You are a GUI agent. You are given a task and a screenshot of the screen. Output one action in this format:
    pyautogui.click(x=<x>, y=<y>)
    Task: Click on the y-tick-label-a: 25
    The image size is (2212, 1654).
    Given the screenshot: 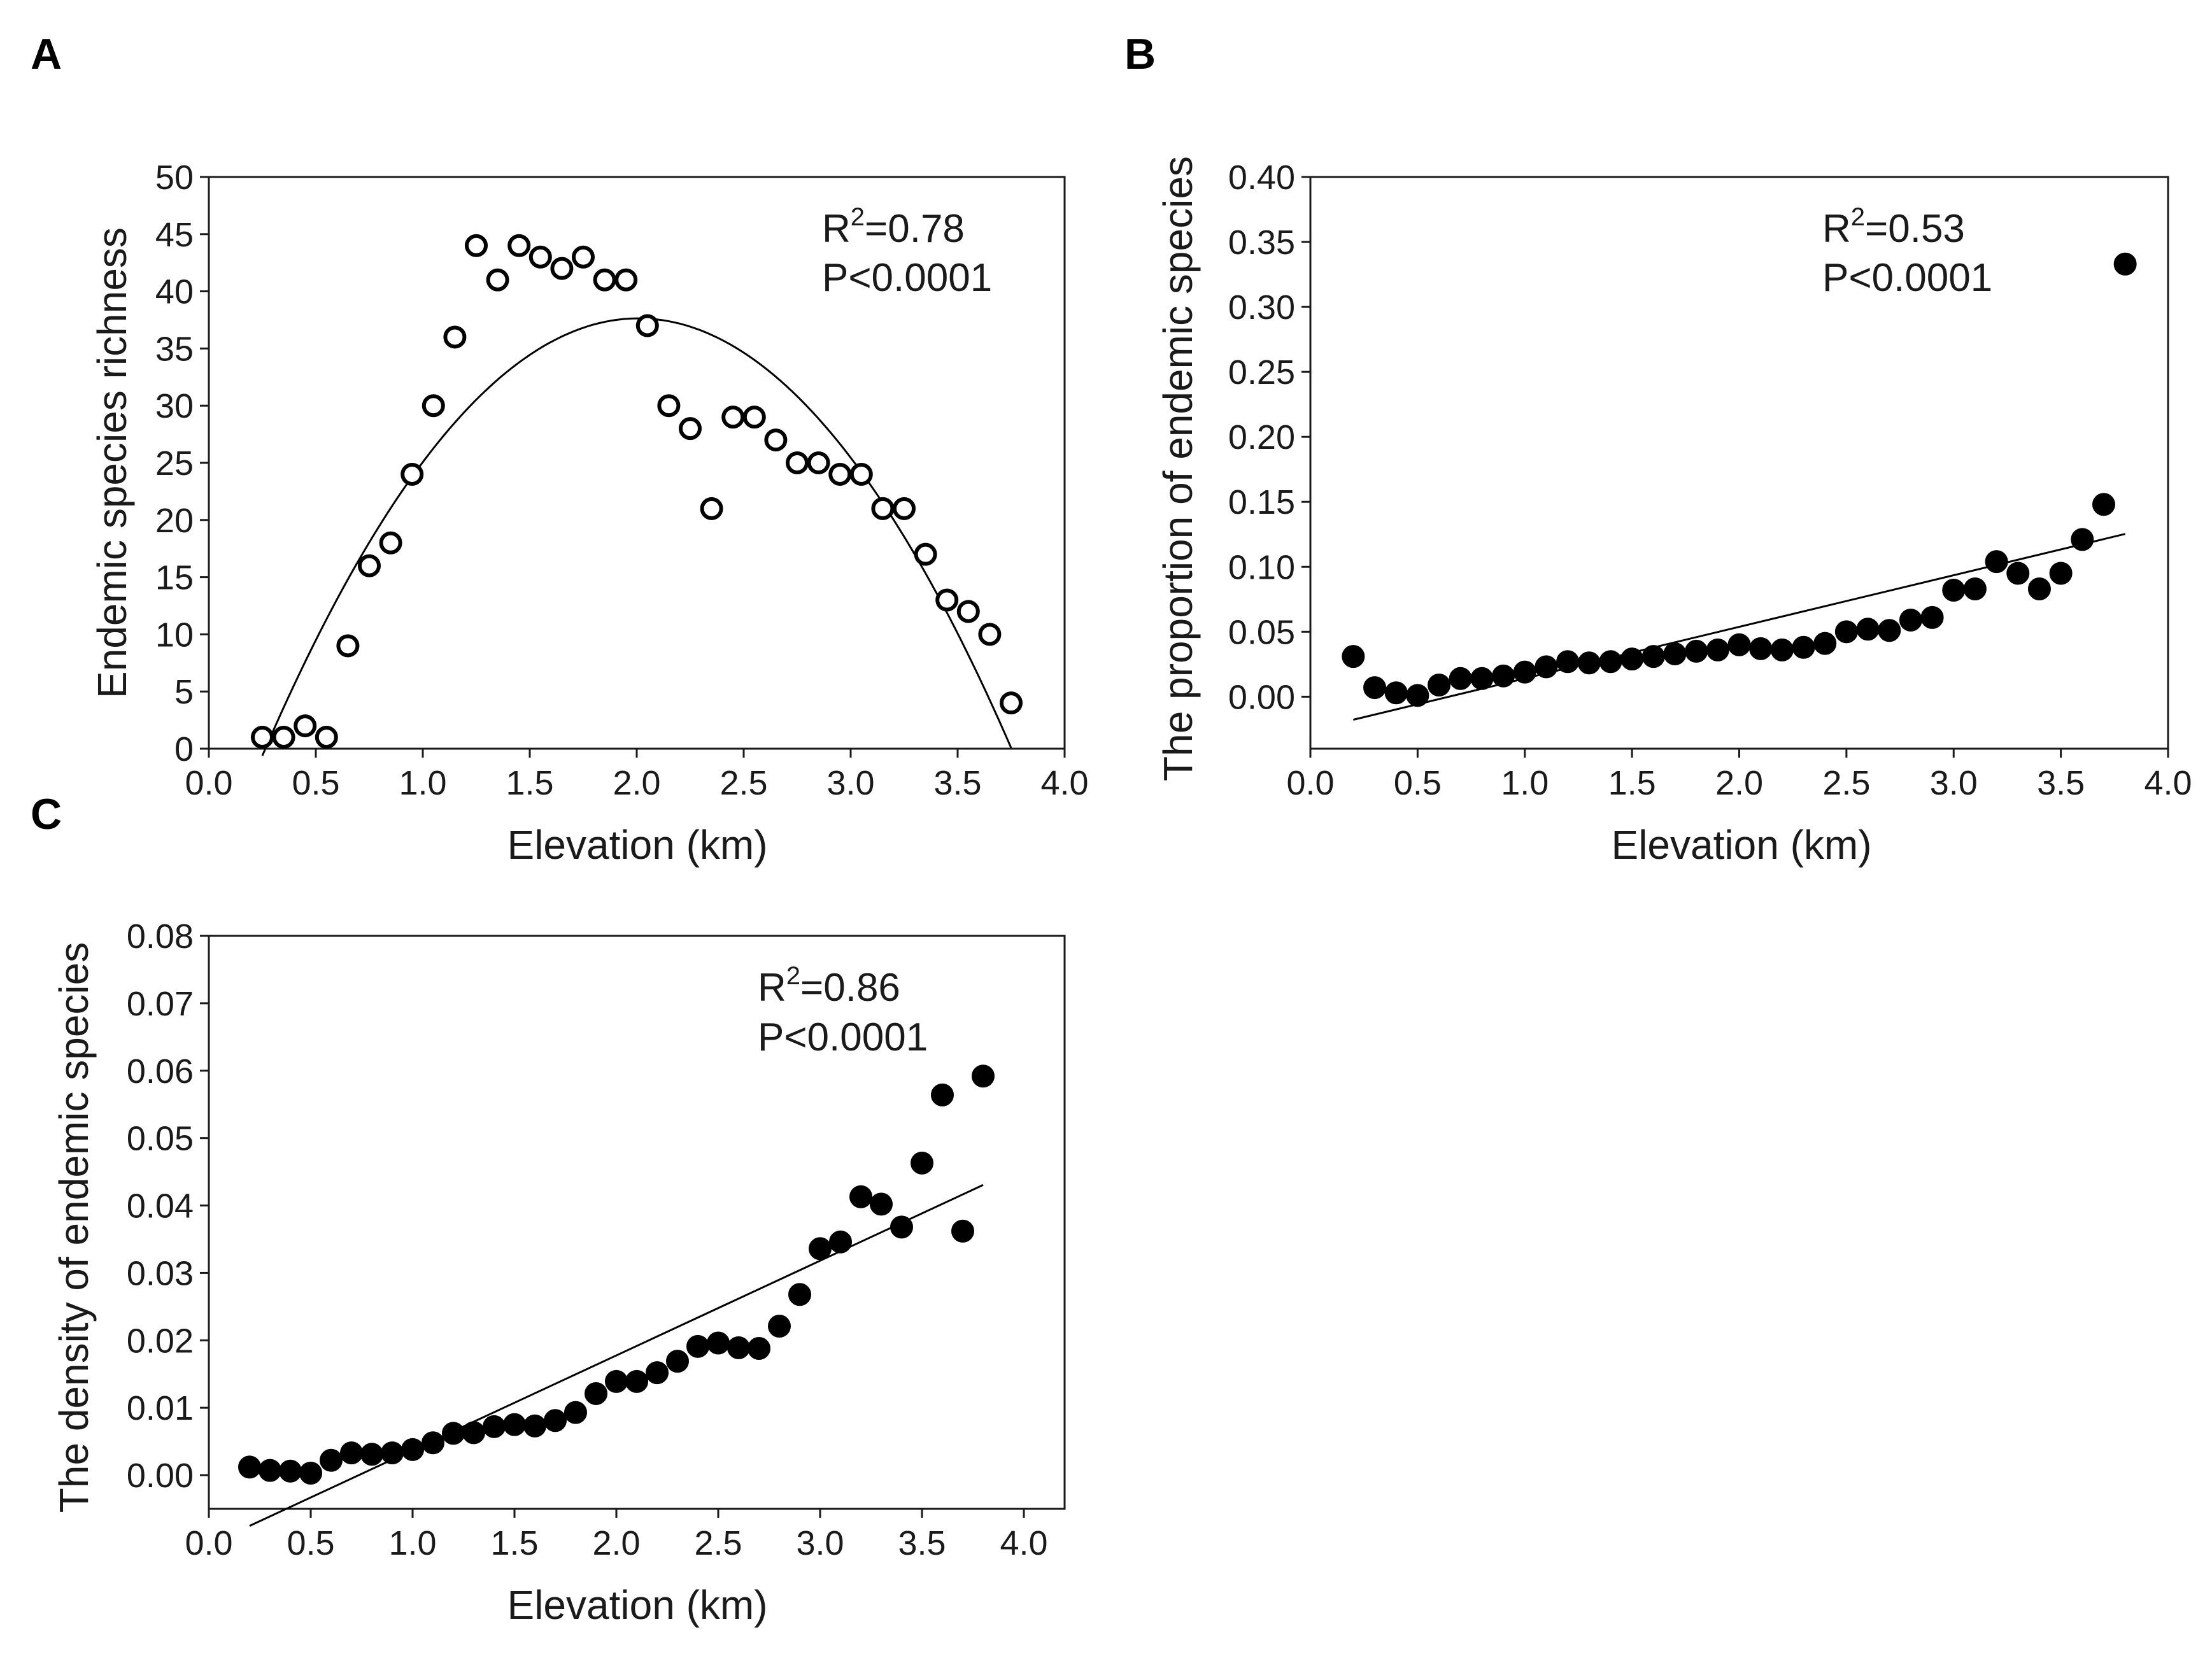 What is the action you would take?
    pyautogui.click(x=174, y=463)
    